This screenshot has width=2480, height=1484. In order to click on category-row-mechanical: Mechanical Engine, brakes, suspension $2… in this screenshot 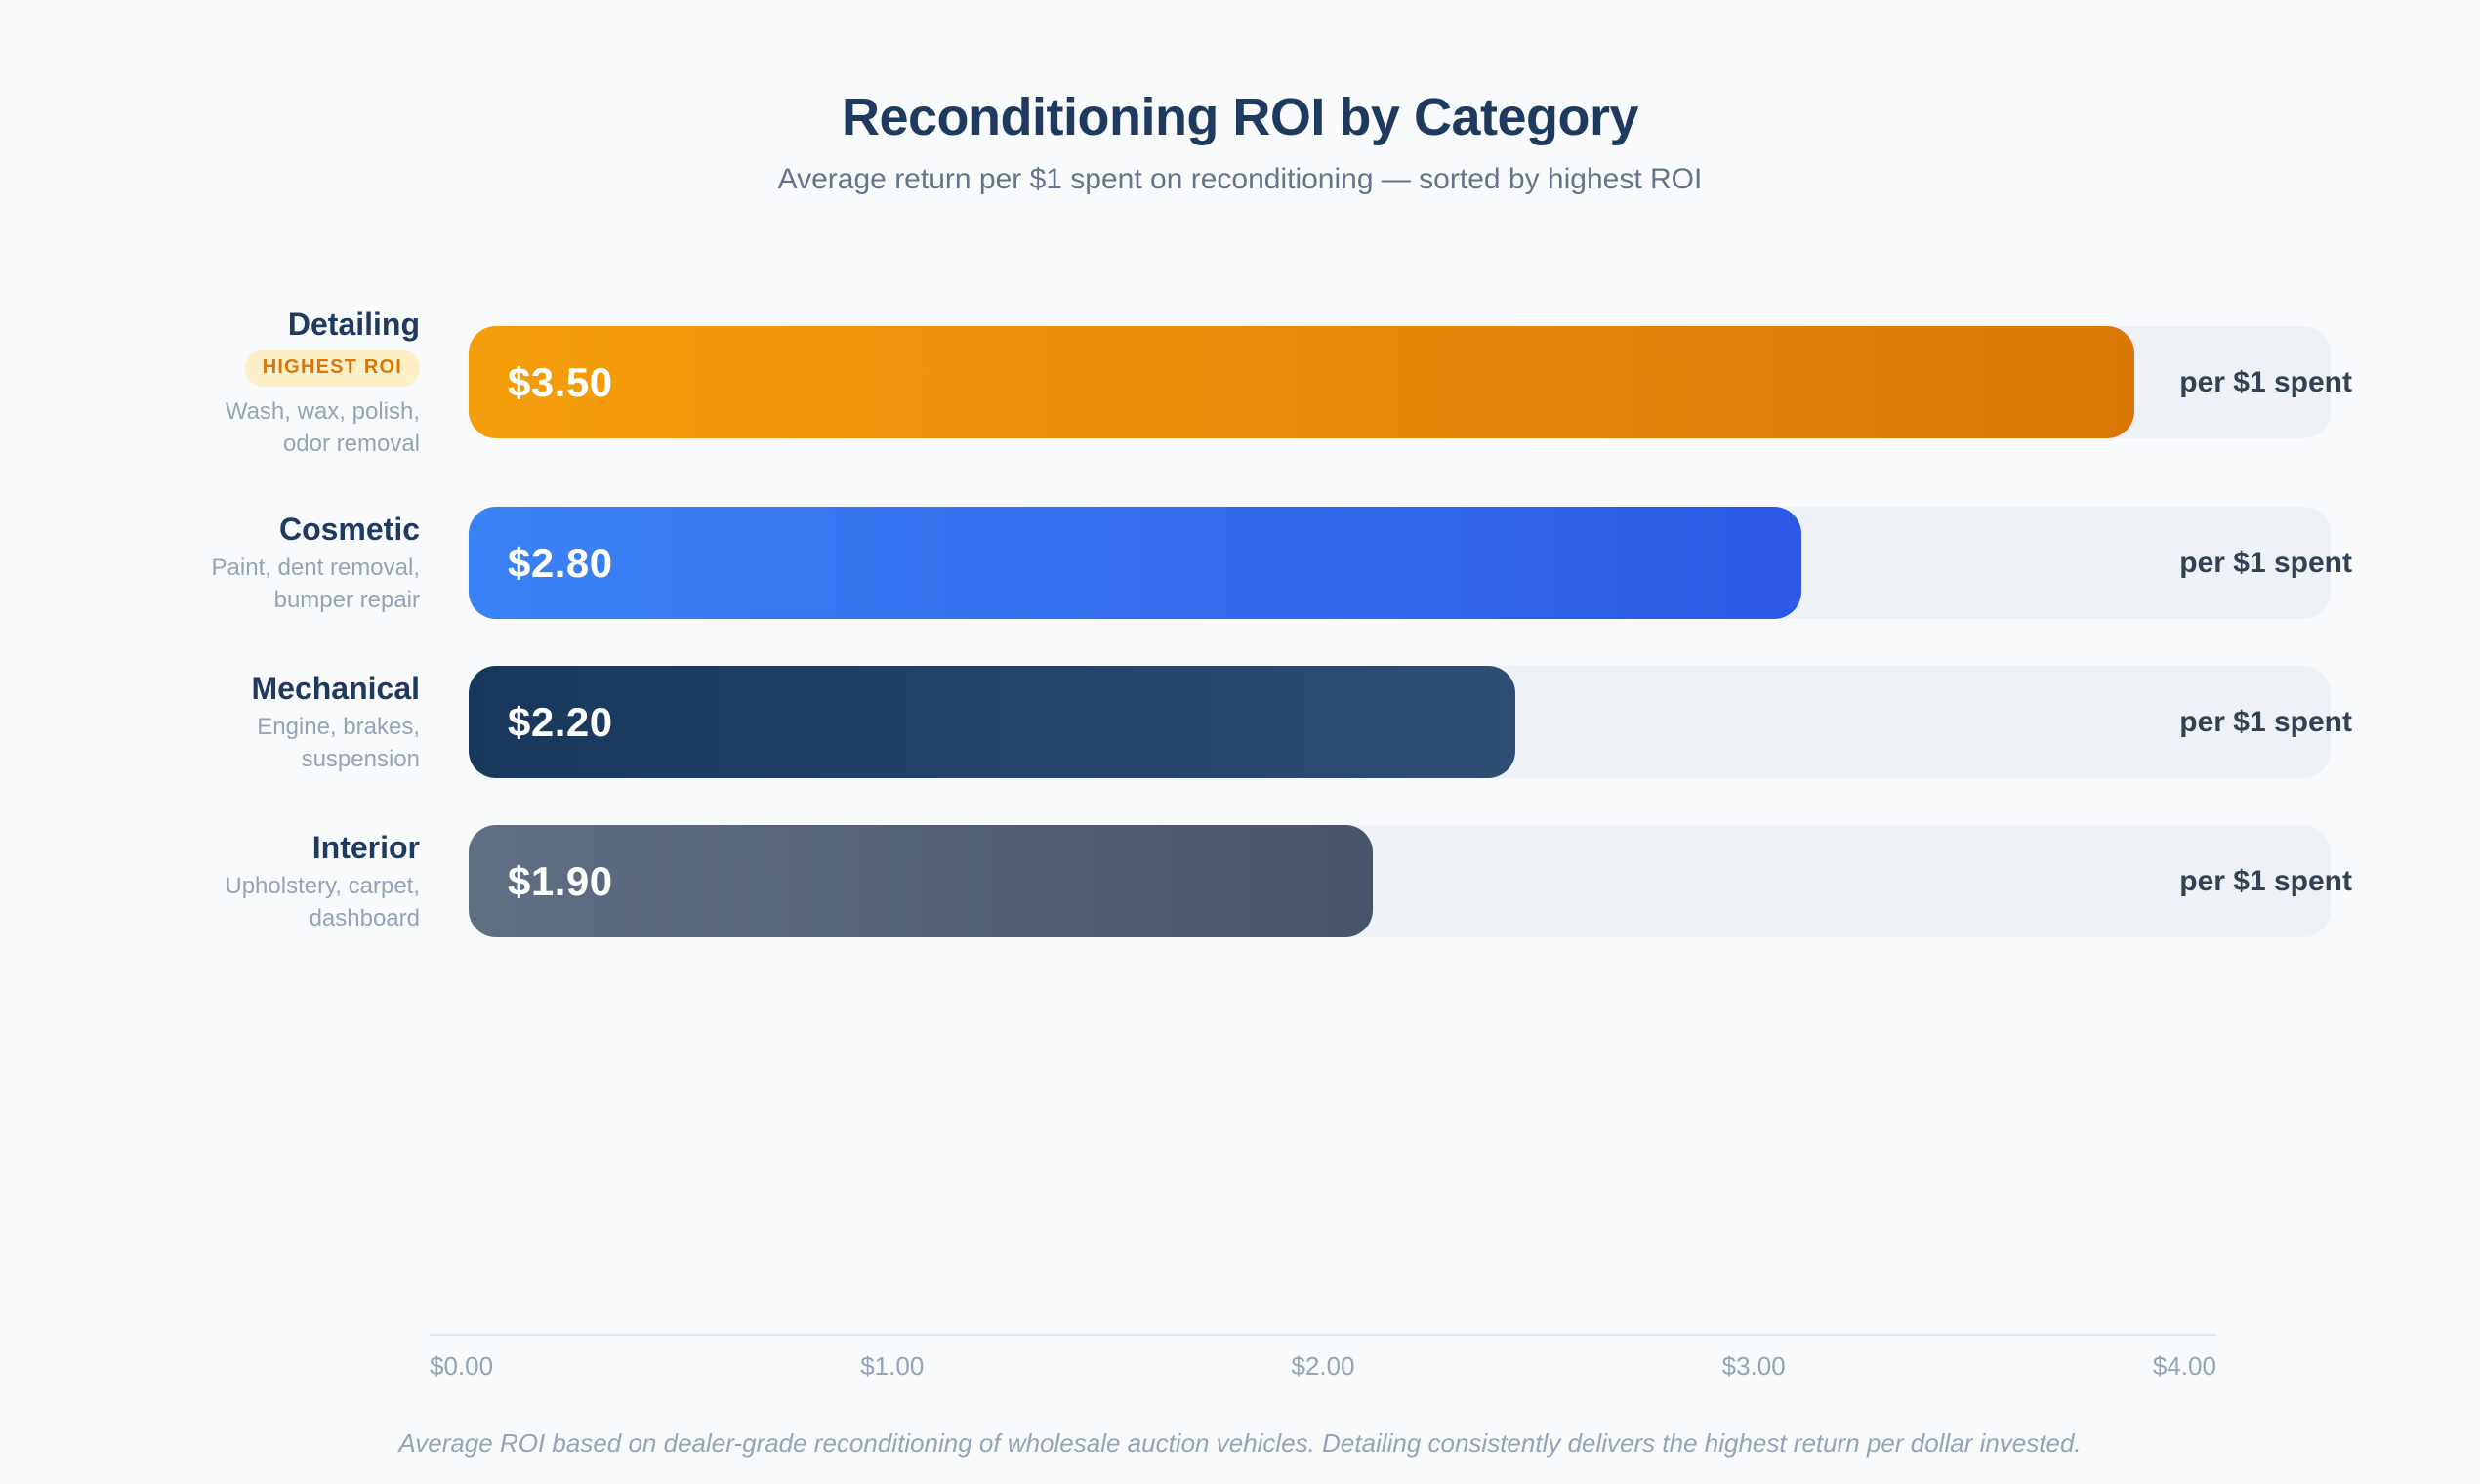, I will do `click(1229, 723)`.